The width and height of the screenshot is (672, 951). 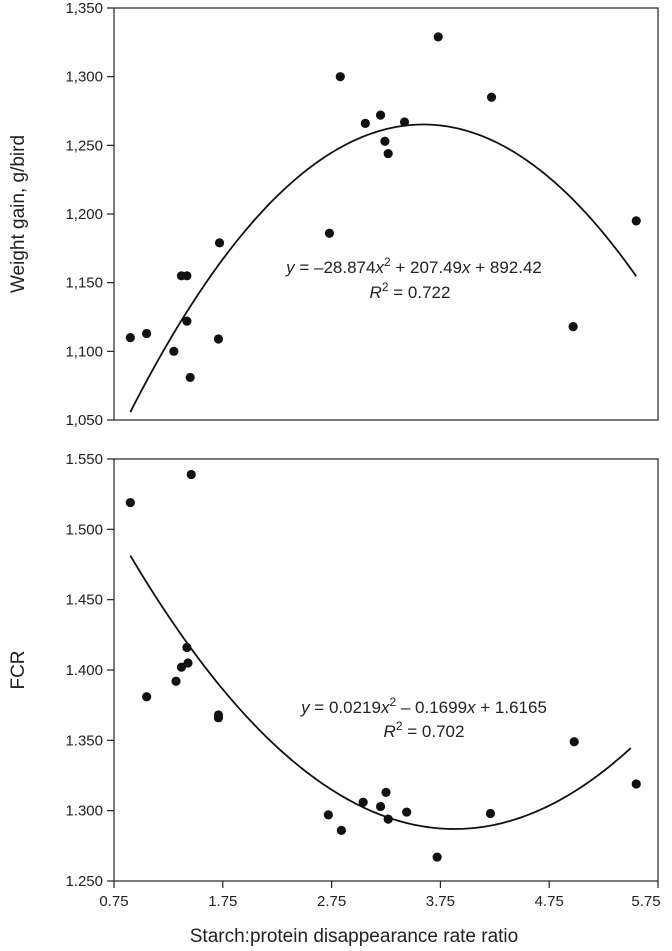 I want to click on r-squared: R2 = 0.702, so click(x=424, y=730).